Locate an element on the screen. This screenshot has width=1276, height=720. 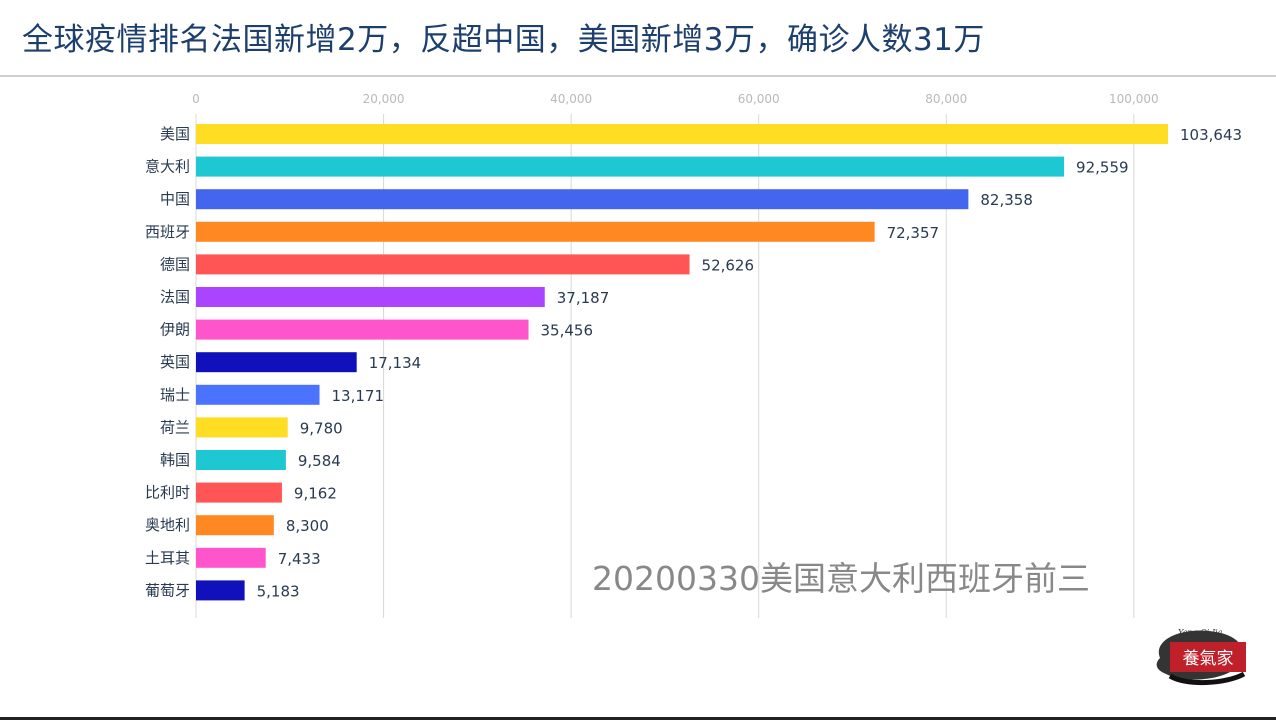
value-label: 72,357 is located at coordinates (913, 233).